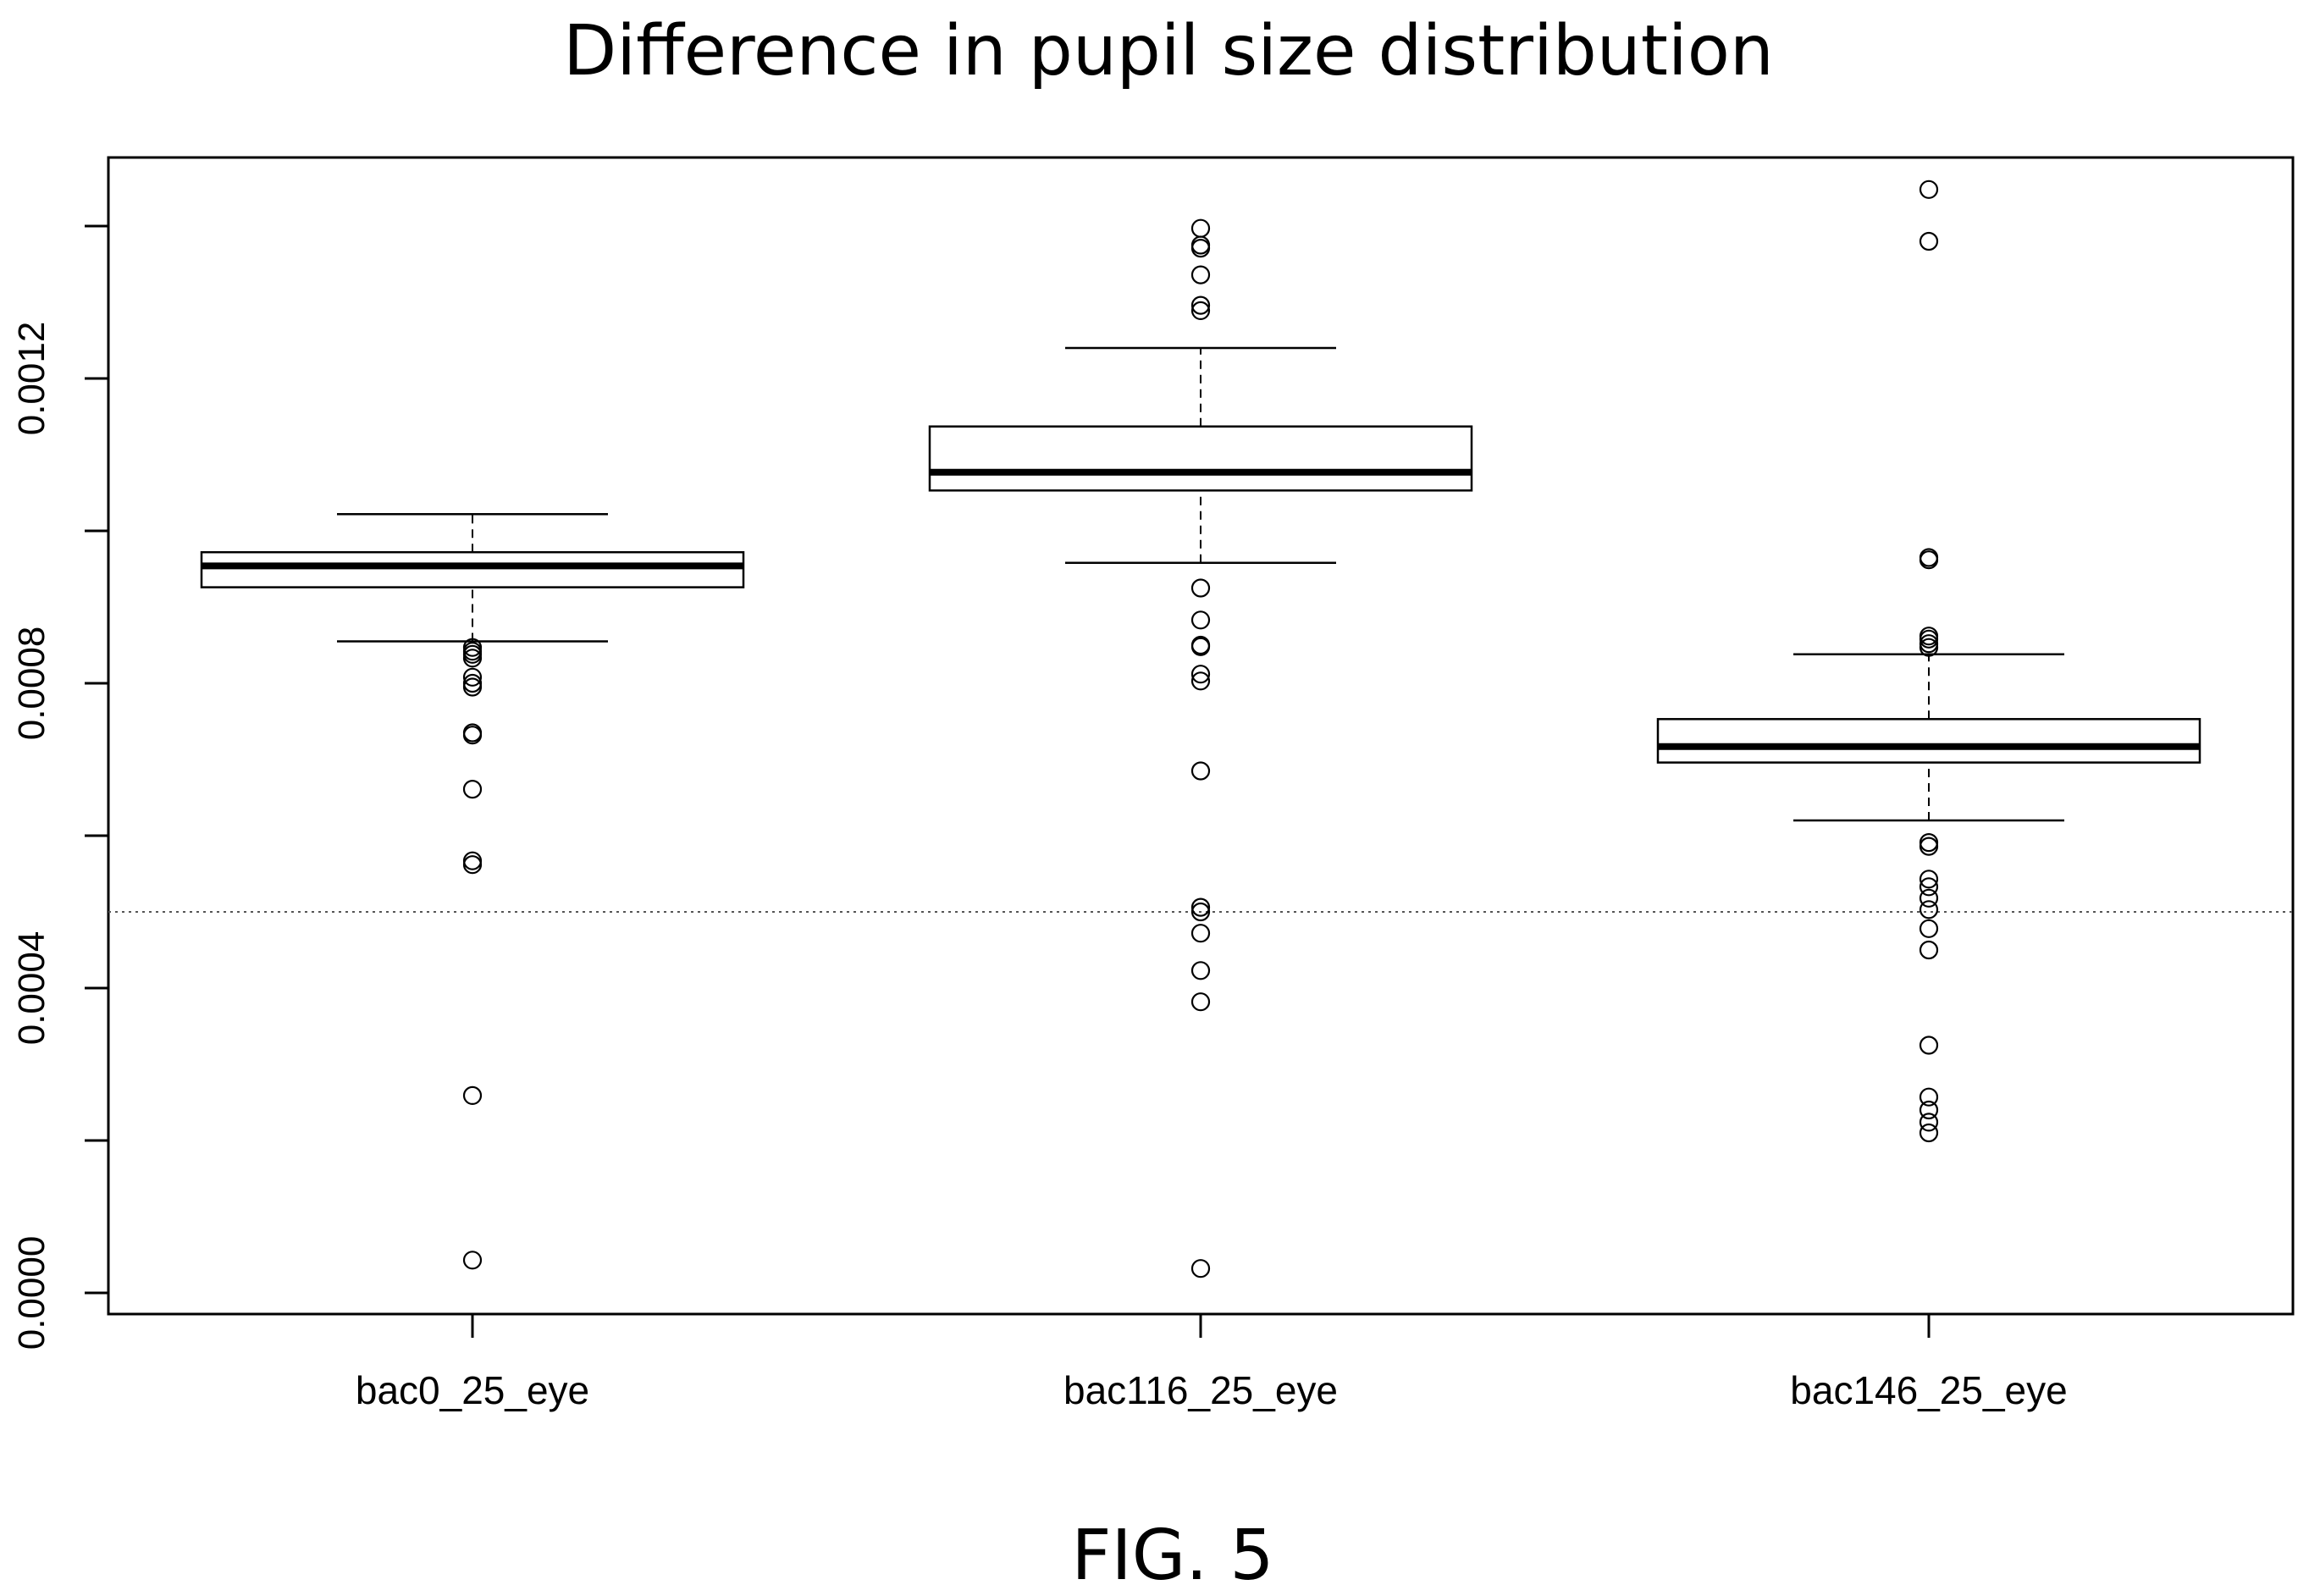  What do you see at coordinates (31, 989) in the screenshot?
I see `y-tick-label: 0.0004` at bounding box center [31, 989].